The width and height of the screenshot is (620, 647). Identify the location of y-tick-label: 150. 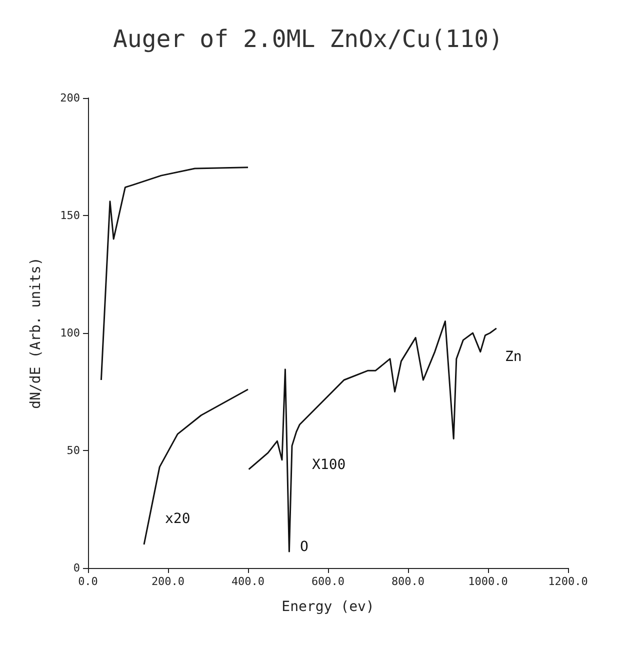
(70, 215).